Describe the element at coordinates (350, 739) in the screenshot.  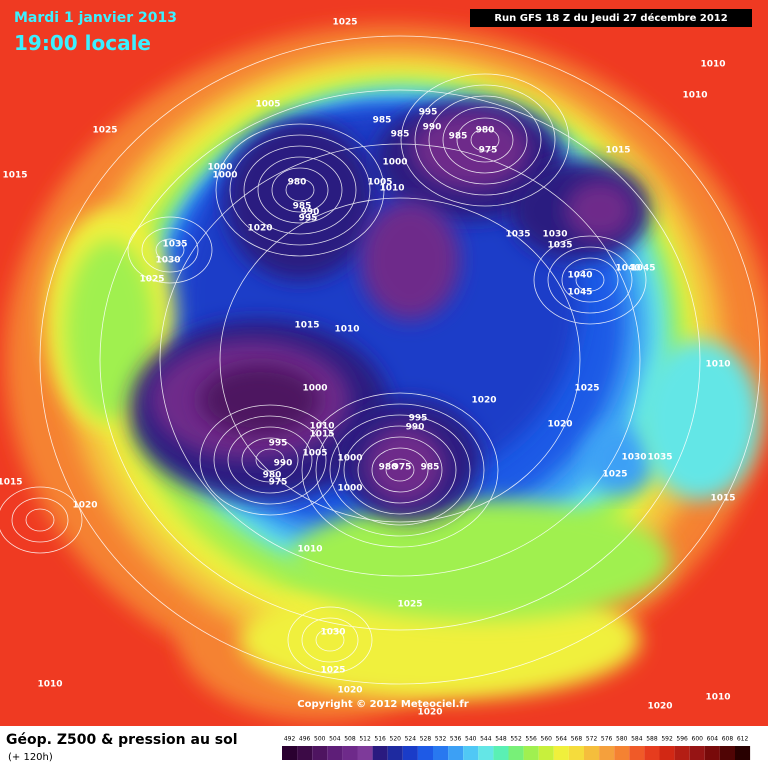
I see `scale-label: 508` at that location.